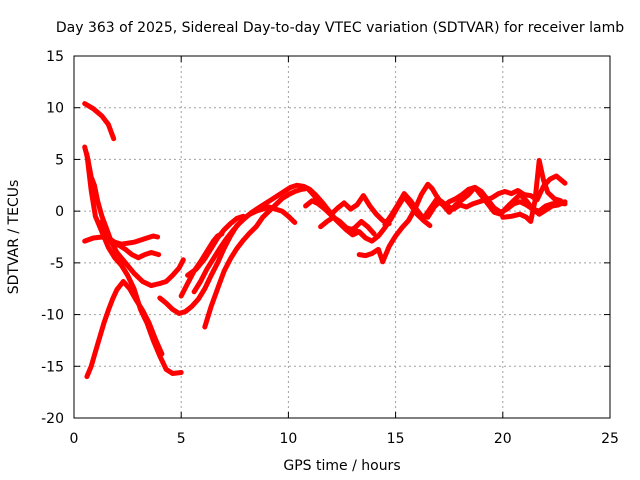 The height and width of the screenshot is (480, 640). I want to click on x-tick-label: 20, so click(503, 439).